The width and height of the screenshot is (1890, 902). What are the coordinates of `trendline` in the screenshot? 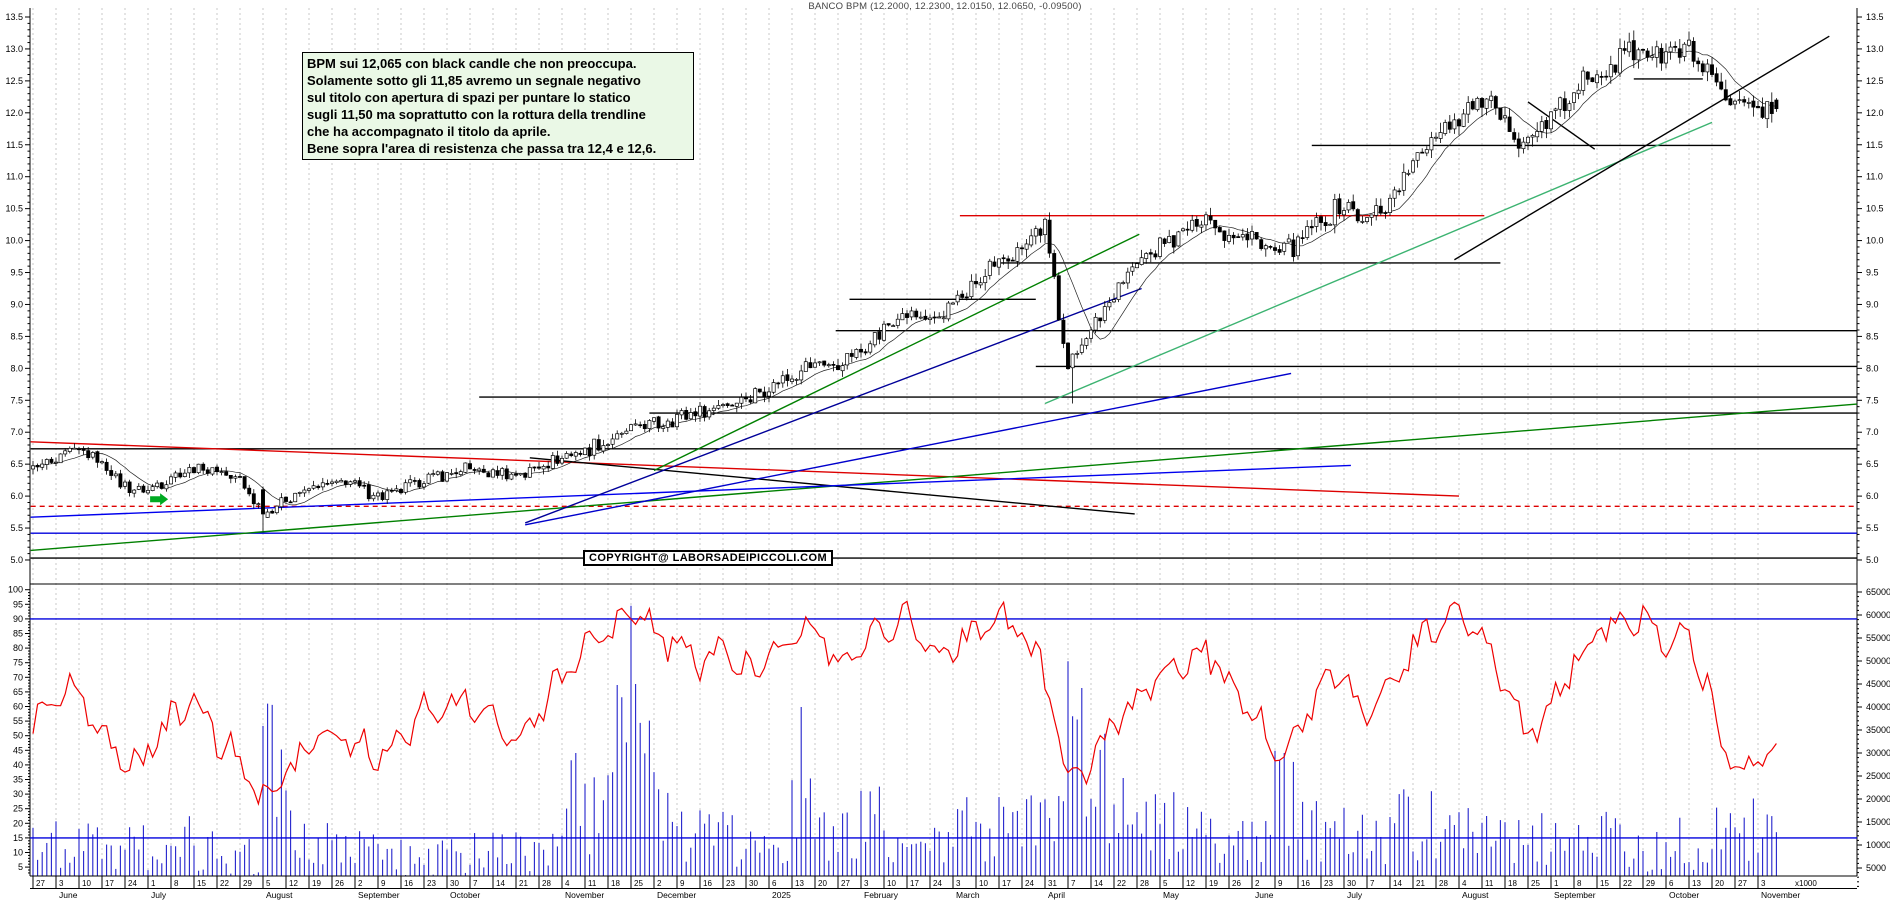 It's located at (745, 469).